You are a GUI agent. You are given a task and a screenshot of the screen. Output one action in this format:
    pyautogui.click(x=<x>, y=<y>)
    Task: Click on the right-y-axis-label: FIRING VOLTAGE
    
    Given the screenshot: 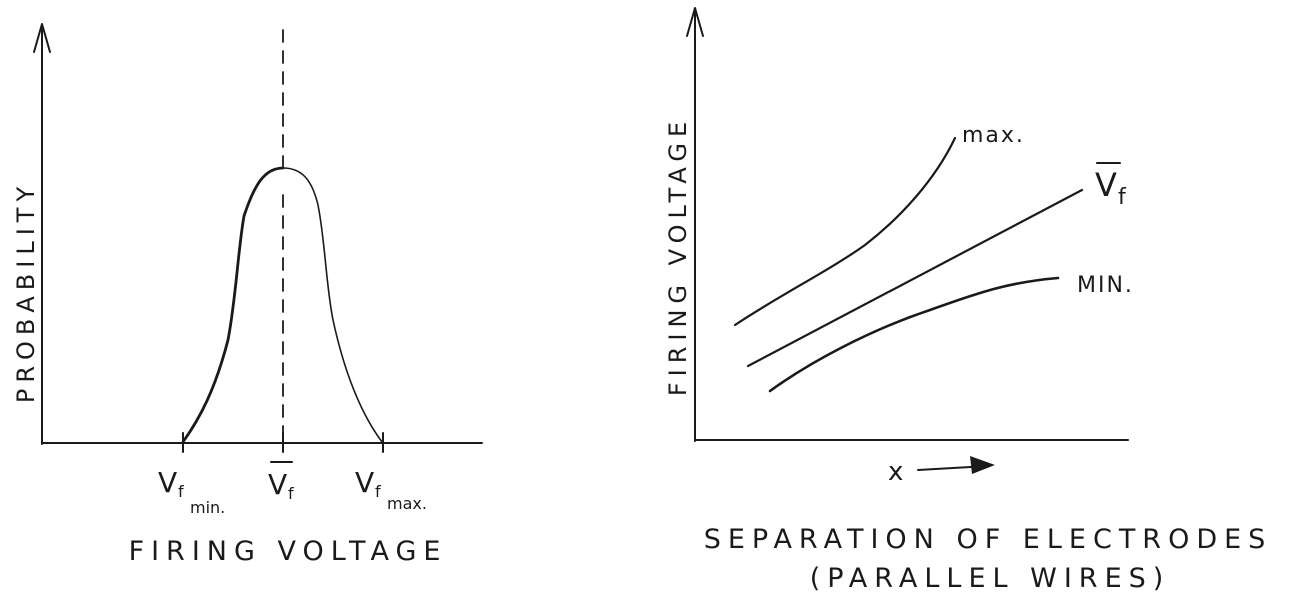 What is the action you would take?
    pyautogui.click(x=678, y=256)
    